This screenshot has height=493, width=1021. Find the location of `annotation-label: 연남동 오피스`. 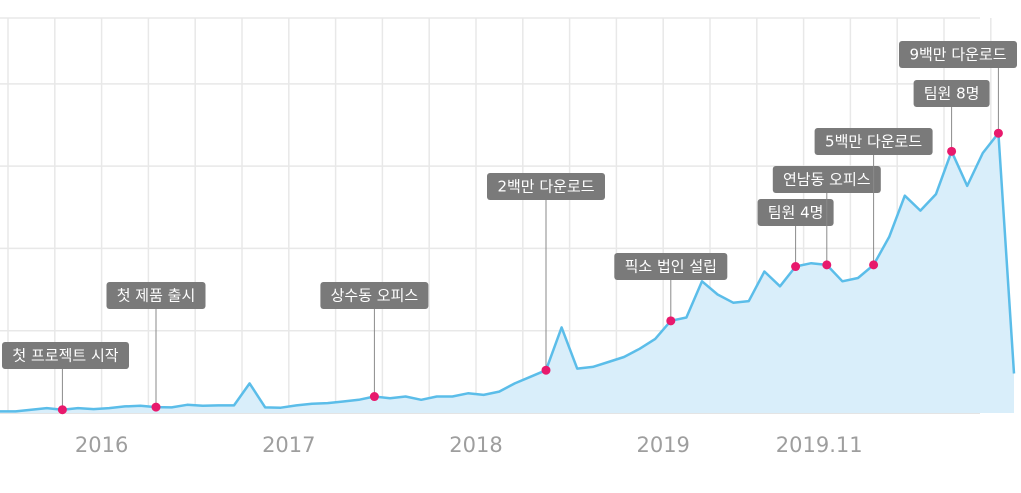

annotation-label: 연남동 오피스 is located at coordinates (827, 180).